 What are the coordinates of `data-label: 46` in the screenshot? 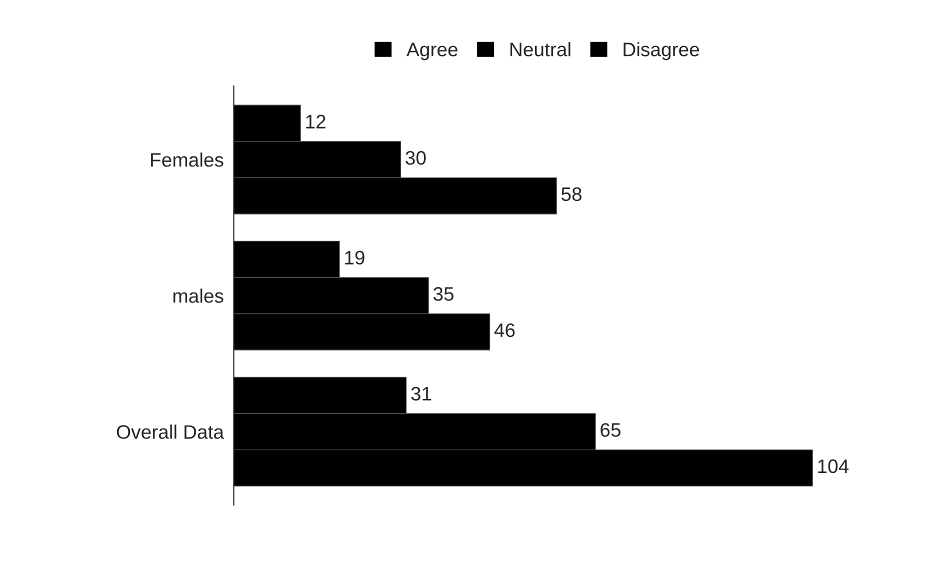 It's located at (504, 330).